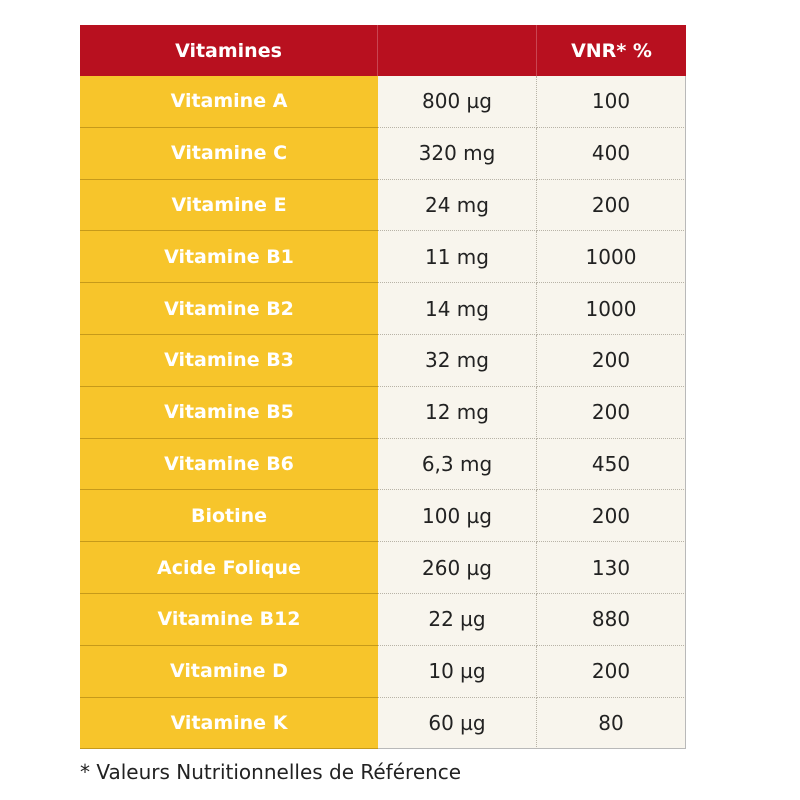  Describe the element at coordinates (457, 205) in the screenshot. I see `amount-cell: 24 mg` at that location.